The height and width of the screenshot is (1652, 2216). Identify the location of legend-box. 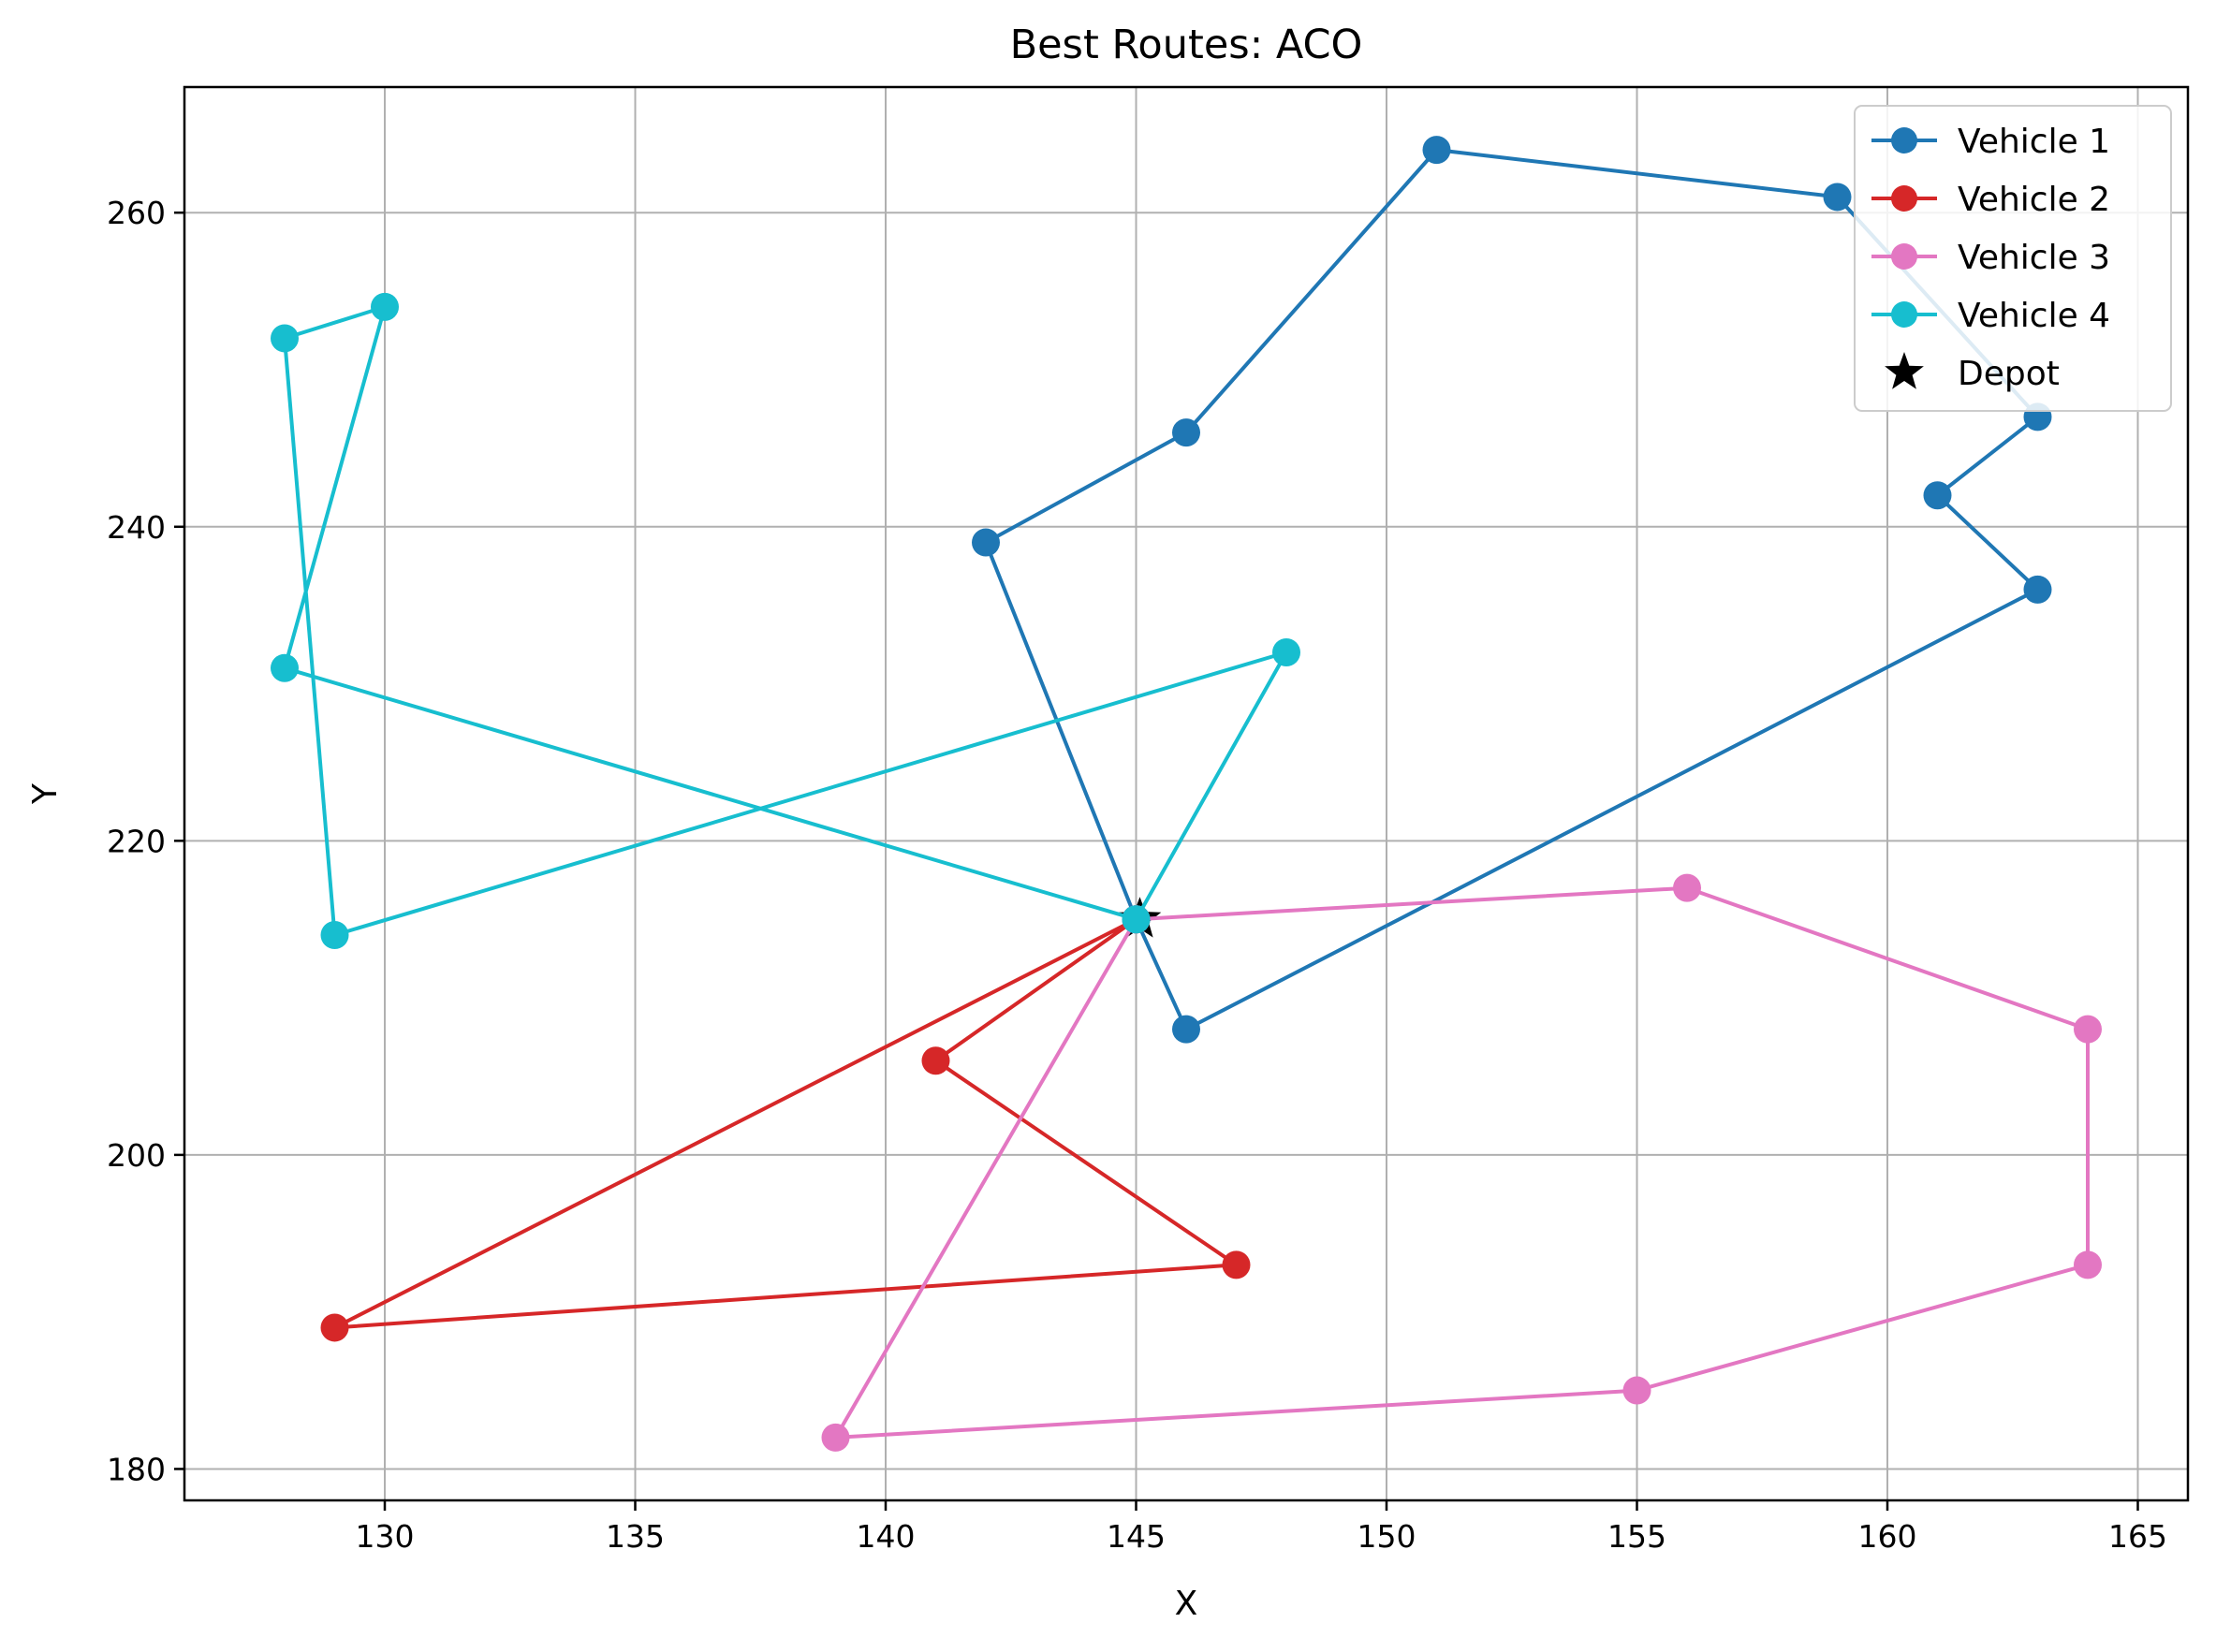
(2013, 258).